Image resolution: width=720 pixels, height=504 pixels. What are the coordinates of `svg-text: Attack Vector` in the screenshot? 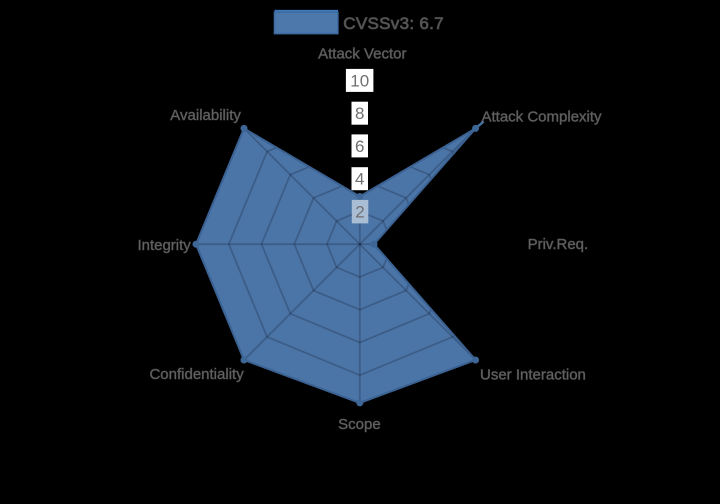 It's located at (362, 54).